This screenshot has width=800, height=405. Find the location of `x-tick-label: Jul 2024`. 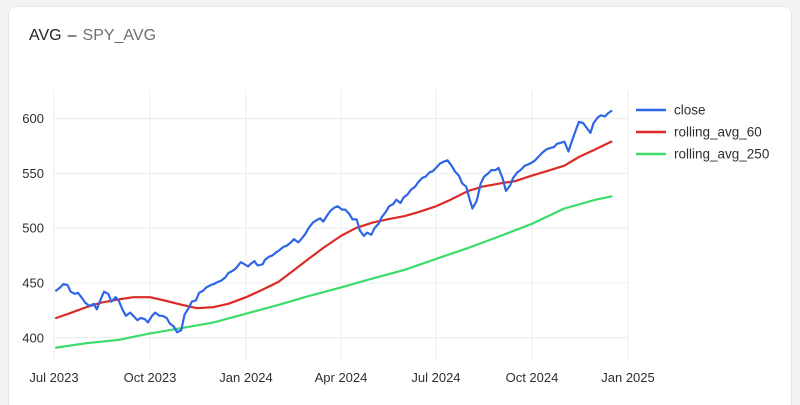

x-tick-label: Jul 2024 is located at coordinates (435, 377).